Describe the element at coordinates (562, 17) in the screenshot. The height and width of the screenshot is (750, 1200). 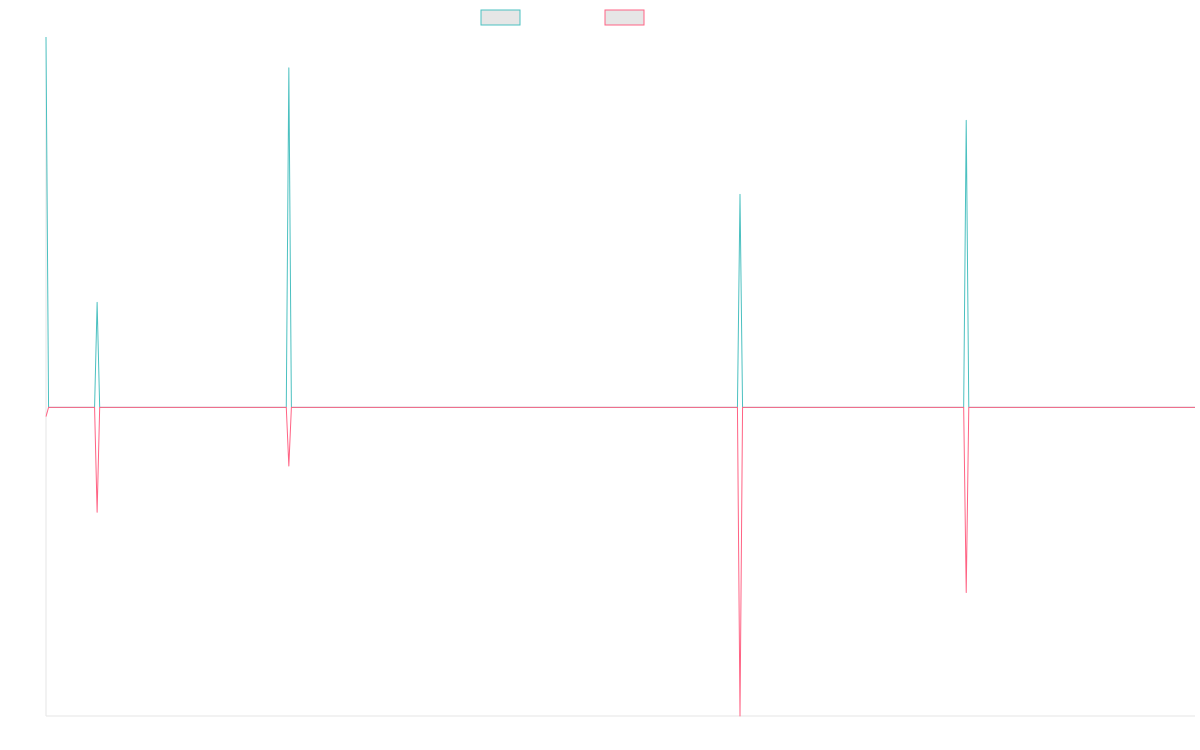
I see `legend` at that location.